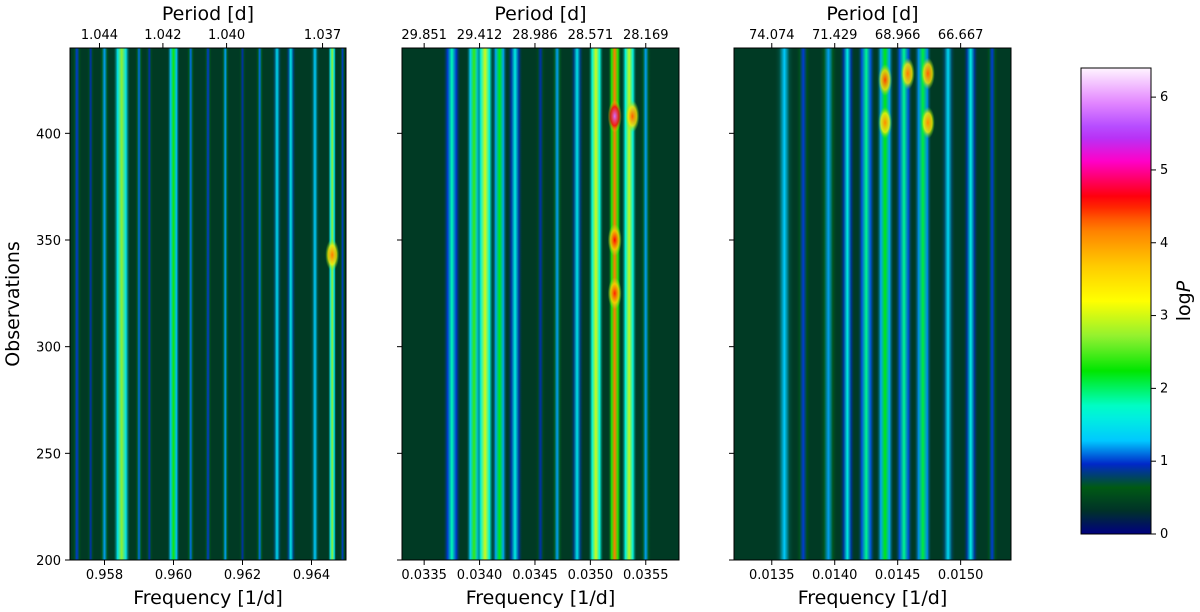 This screenshot has height=612, width=1200. Describe the element at coordinates (961, 575) in the screenshot. I see `x-tick-label: 0.0150` at that location.